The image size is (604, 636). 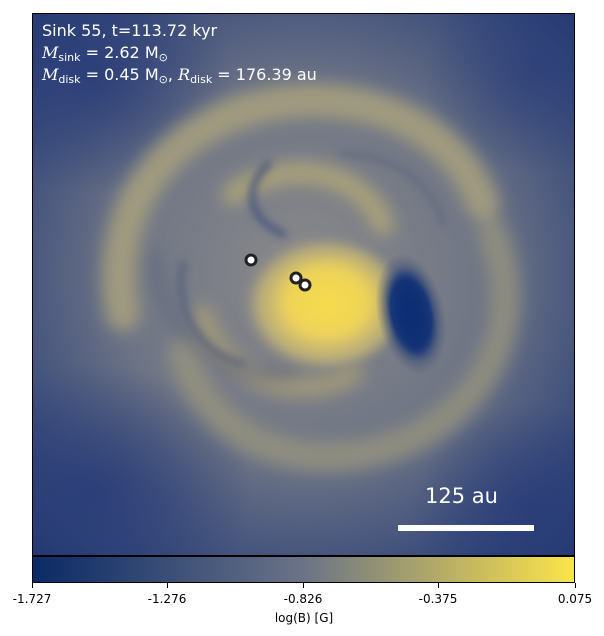 I want to click on colorbar-tick-label: -0.375, so click(x=438, y=599).